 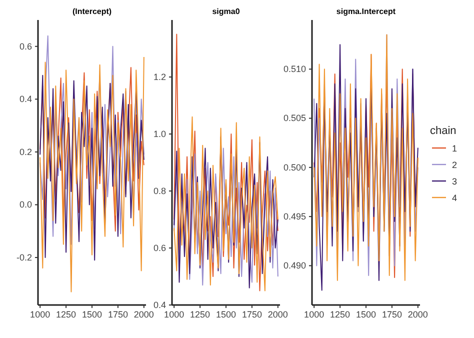 What do you see at coordinates (226, 11) in the screenshot?
I see `chart-title: sigma0` at bounding box center [226, 11].